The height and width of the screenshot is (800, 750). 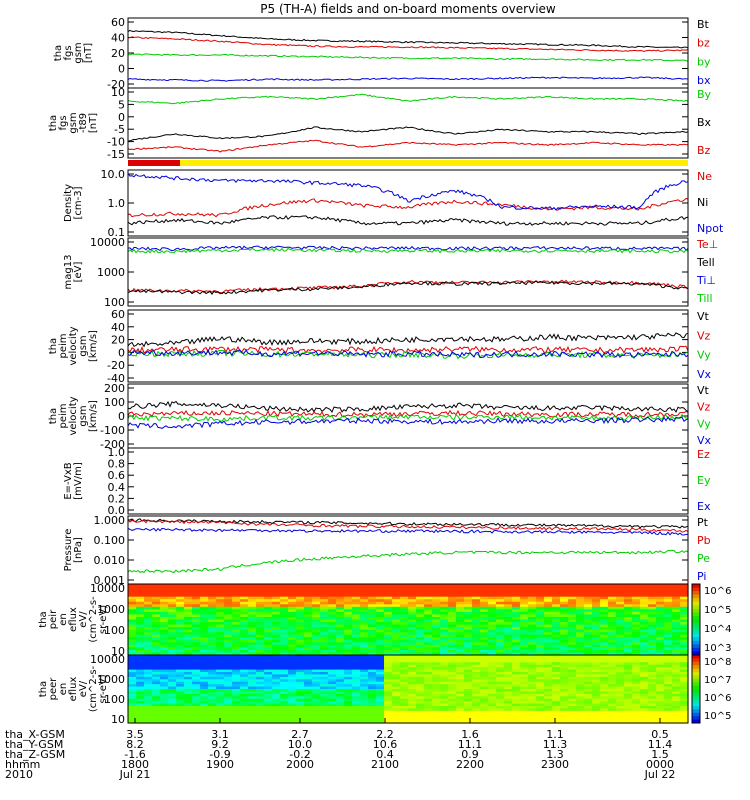 I want to click on colorbar-cell, so click(x=696, y=708).